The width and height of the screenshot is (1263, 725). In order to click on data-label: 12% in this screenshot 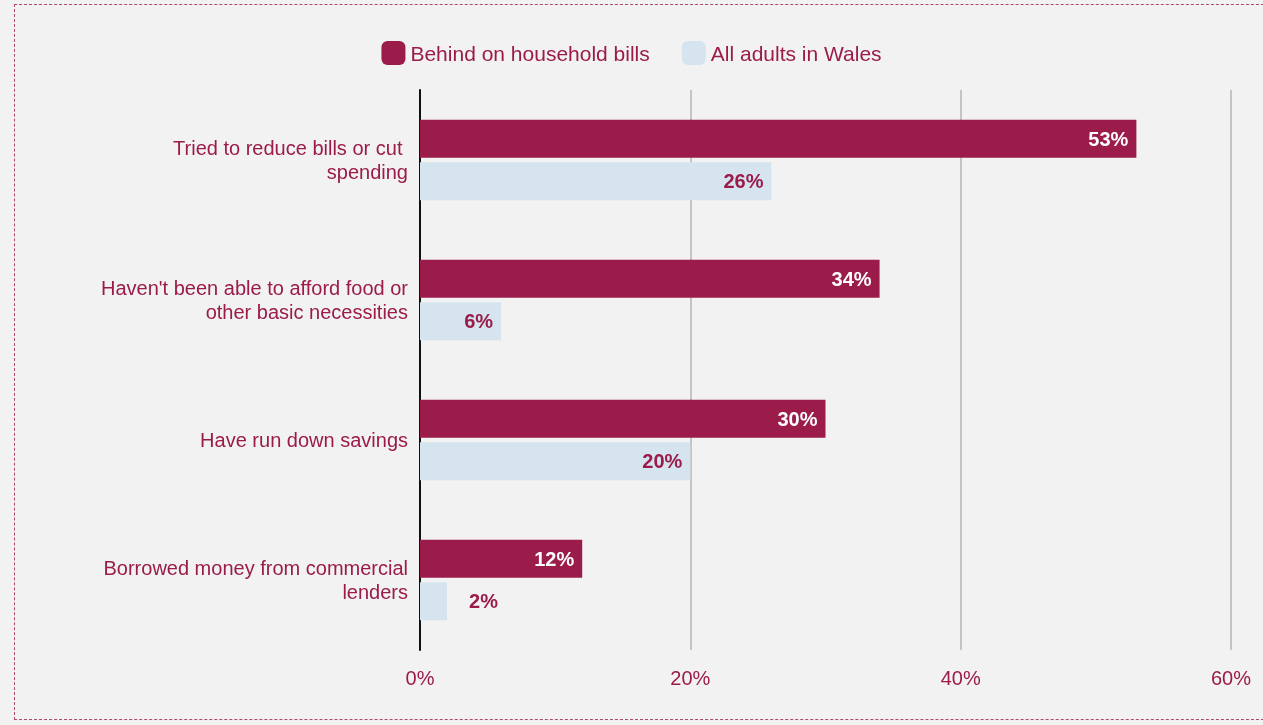, I will do `click(554, 558)`.